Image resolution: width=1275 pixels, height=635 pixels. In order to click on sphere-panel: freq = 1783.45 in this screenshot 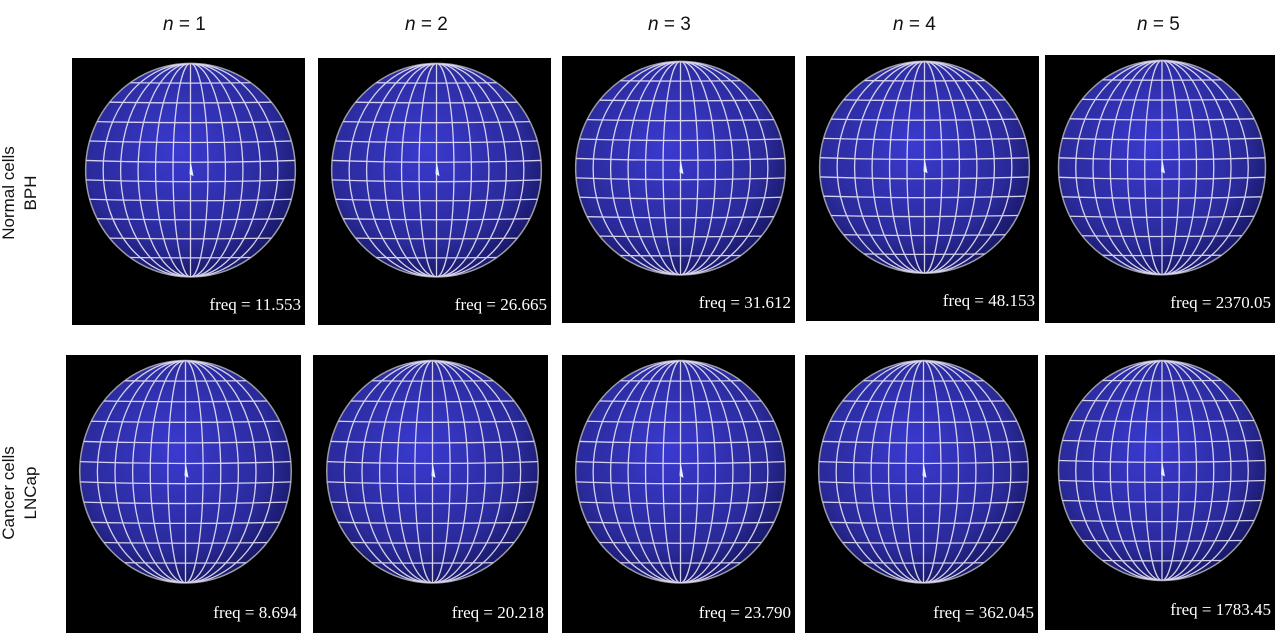, I will do `click(1160, 492)`.